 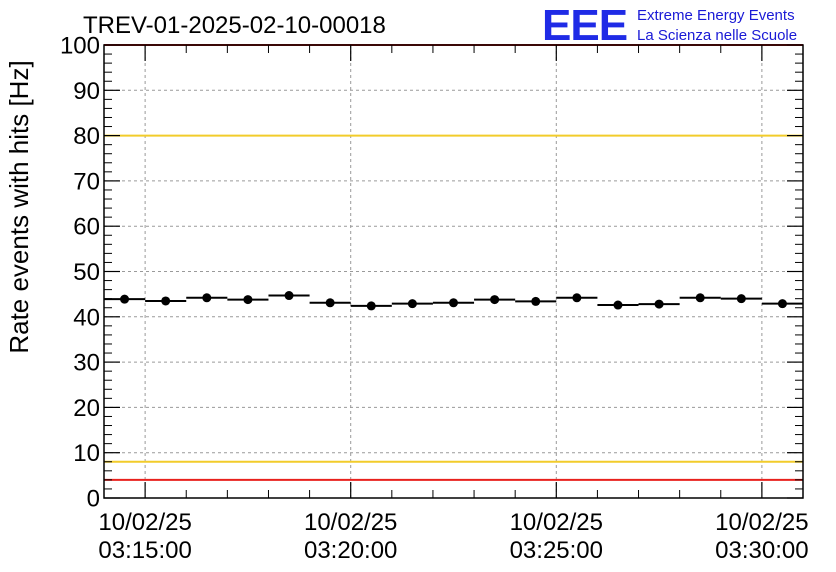 What do you see at coordinates (80, 46) in the screenshot?
I see `y-tick-label: 100` at bounding box center [80, 46].